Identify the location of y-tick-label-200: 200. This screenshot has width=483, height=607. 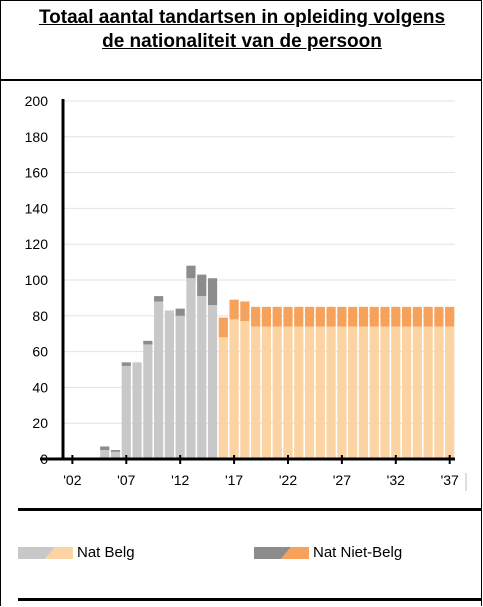
(37, 101).